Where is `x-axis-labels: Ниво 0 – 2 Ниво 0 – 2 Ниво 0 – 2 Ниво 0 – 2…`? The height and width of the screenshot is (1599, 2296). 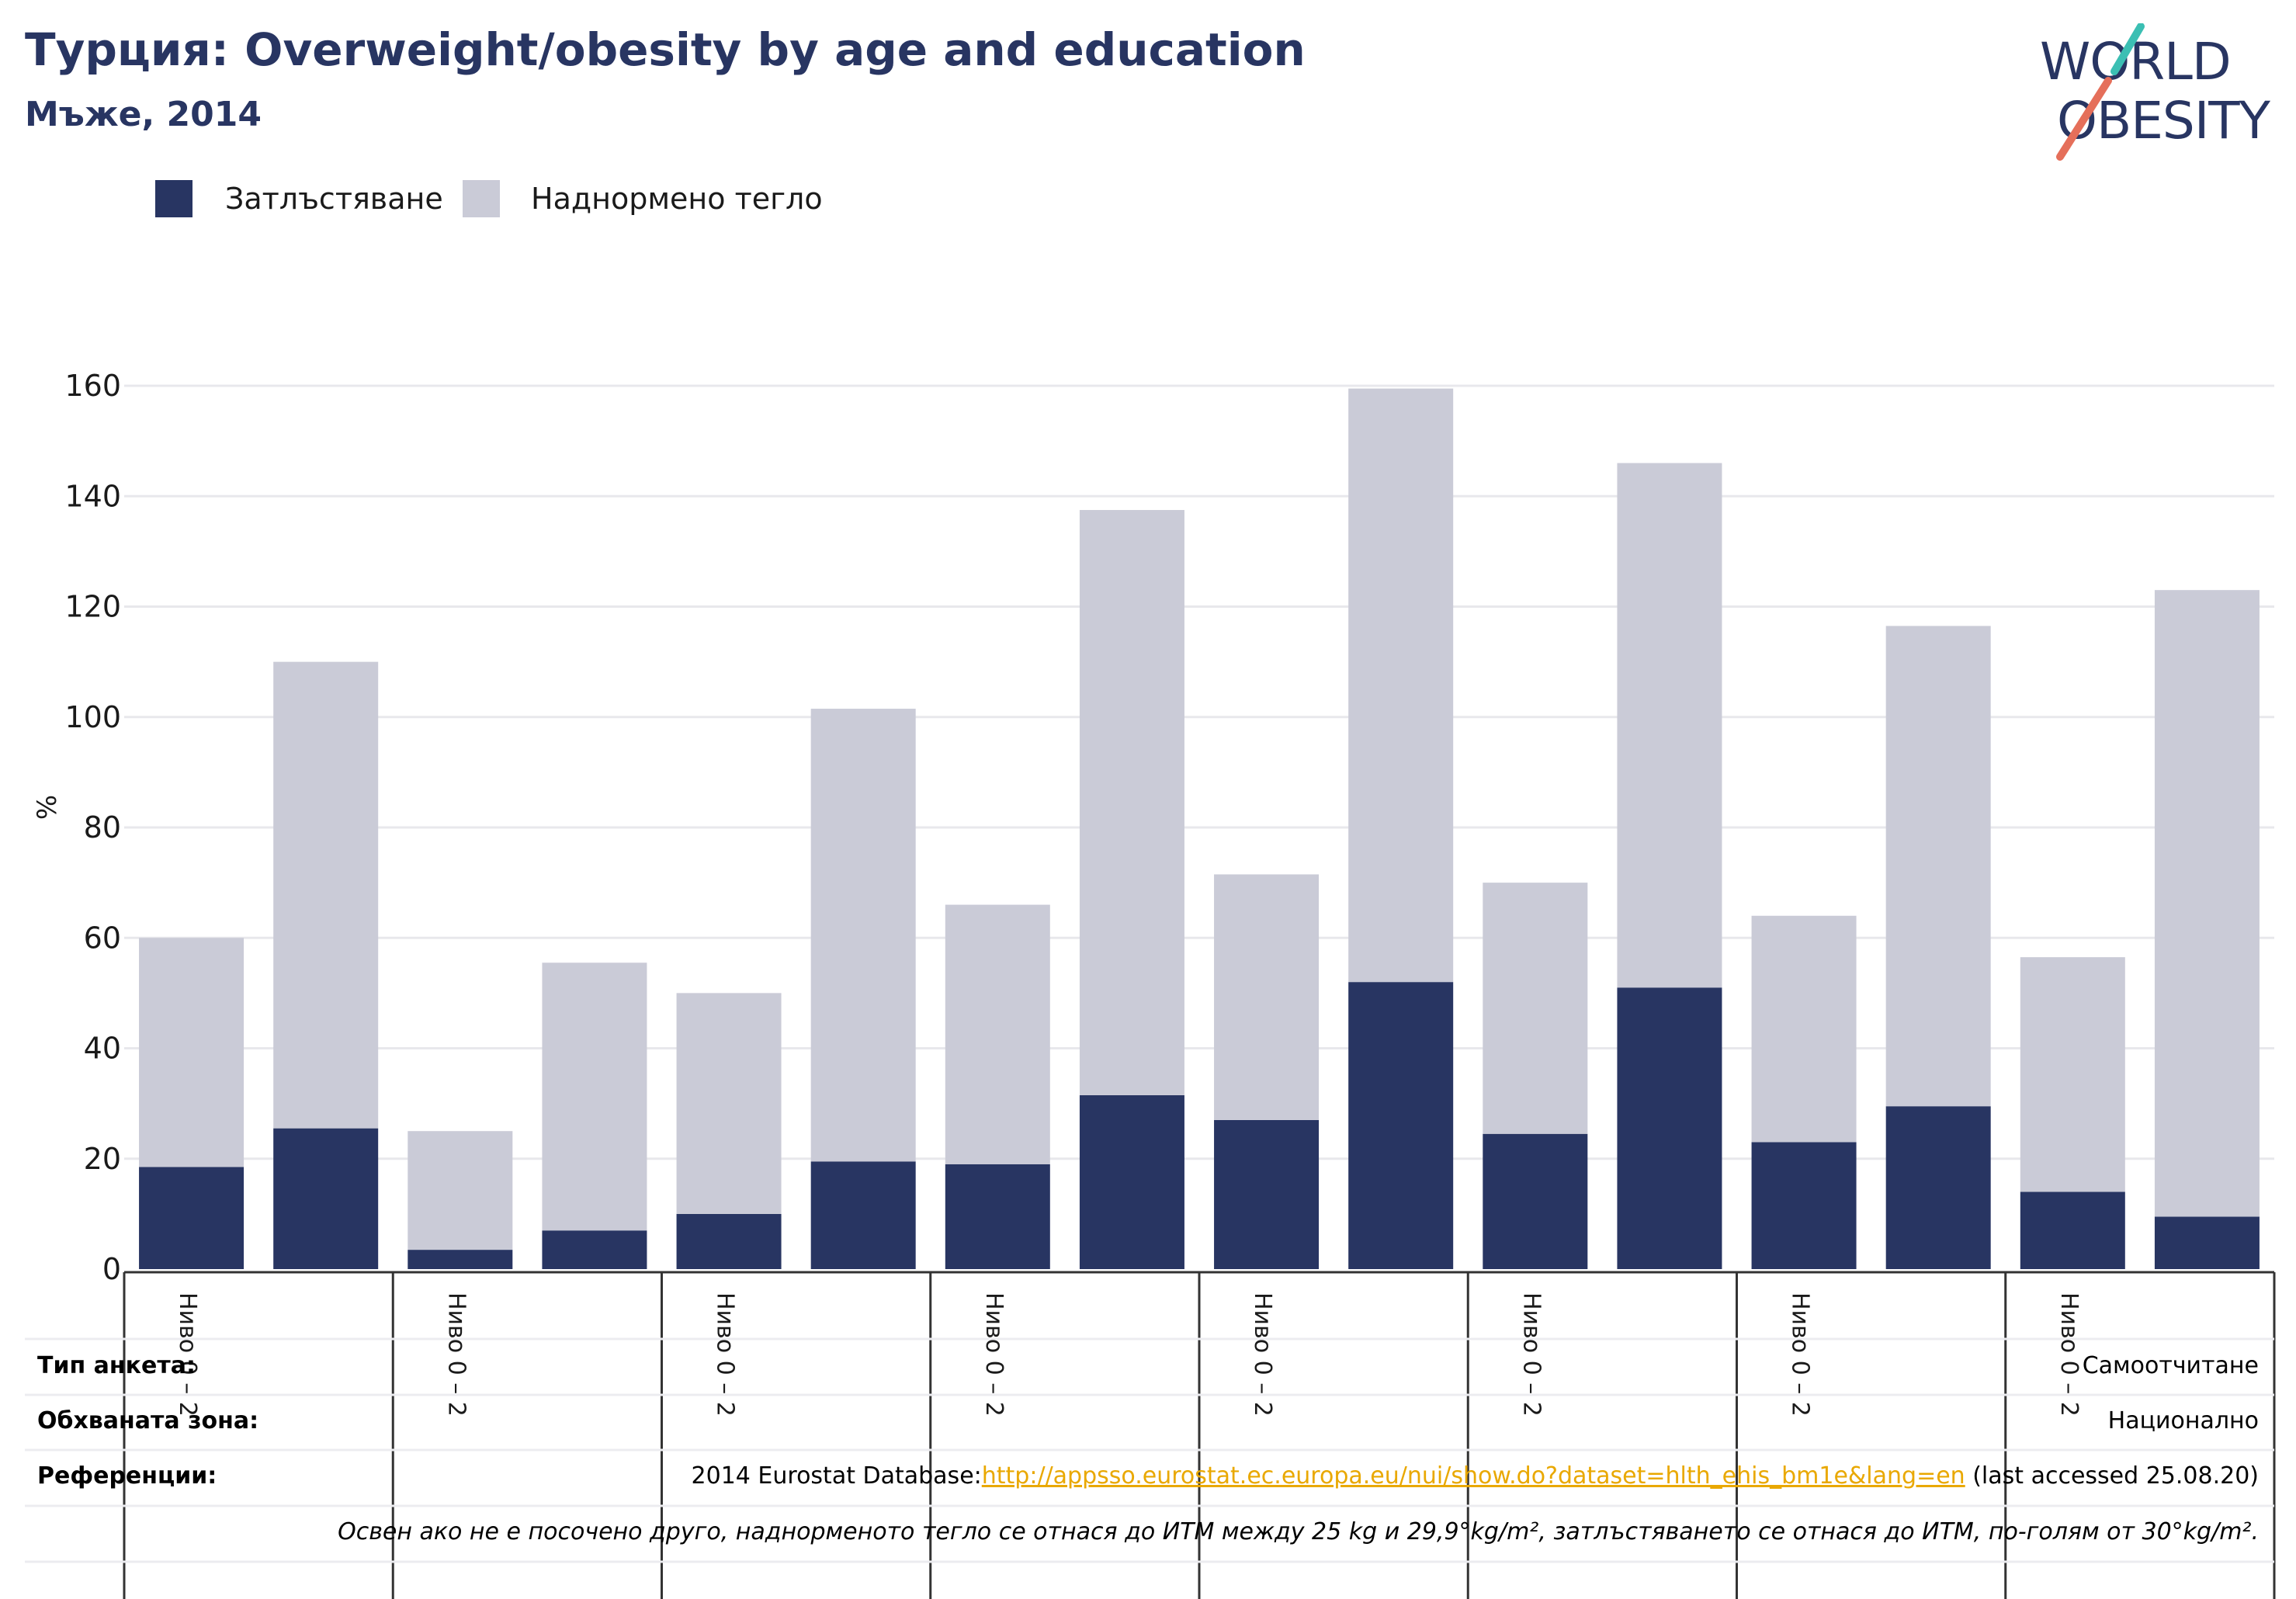 x-axis-labels: Ниво 0 – 2 Ниво 0 – 2 Ниво 0 – 2 Ниво 0 – 2… is located at coordinates (1128, 1354).